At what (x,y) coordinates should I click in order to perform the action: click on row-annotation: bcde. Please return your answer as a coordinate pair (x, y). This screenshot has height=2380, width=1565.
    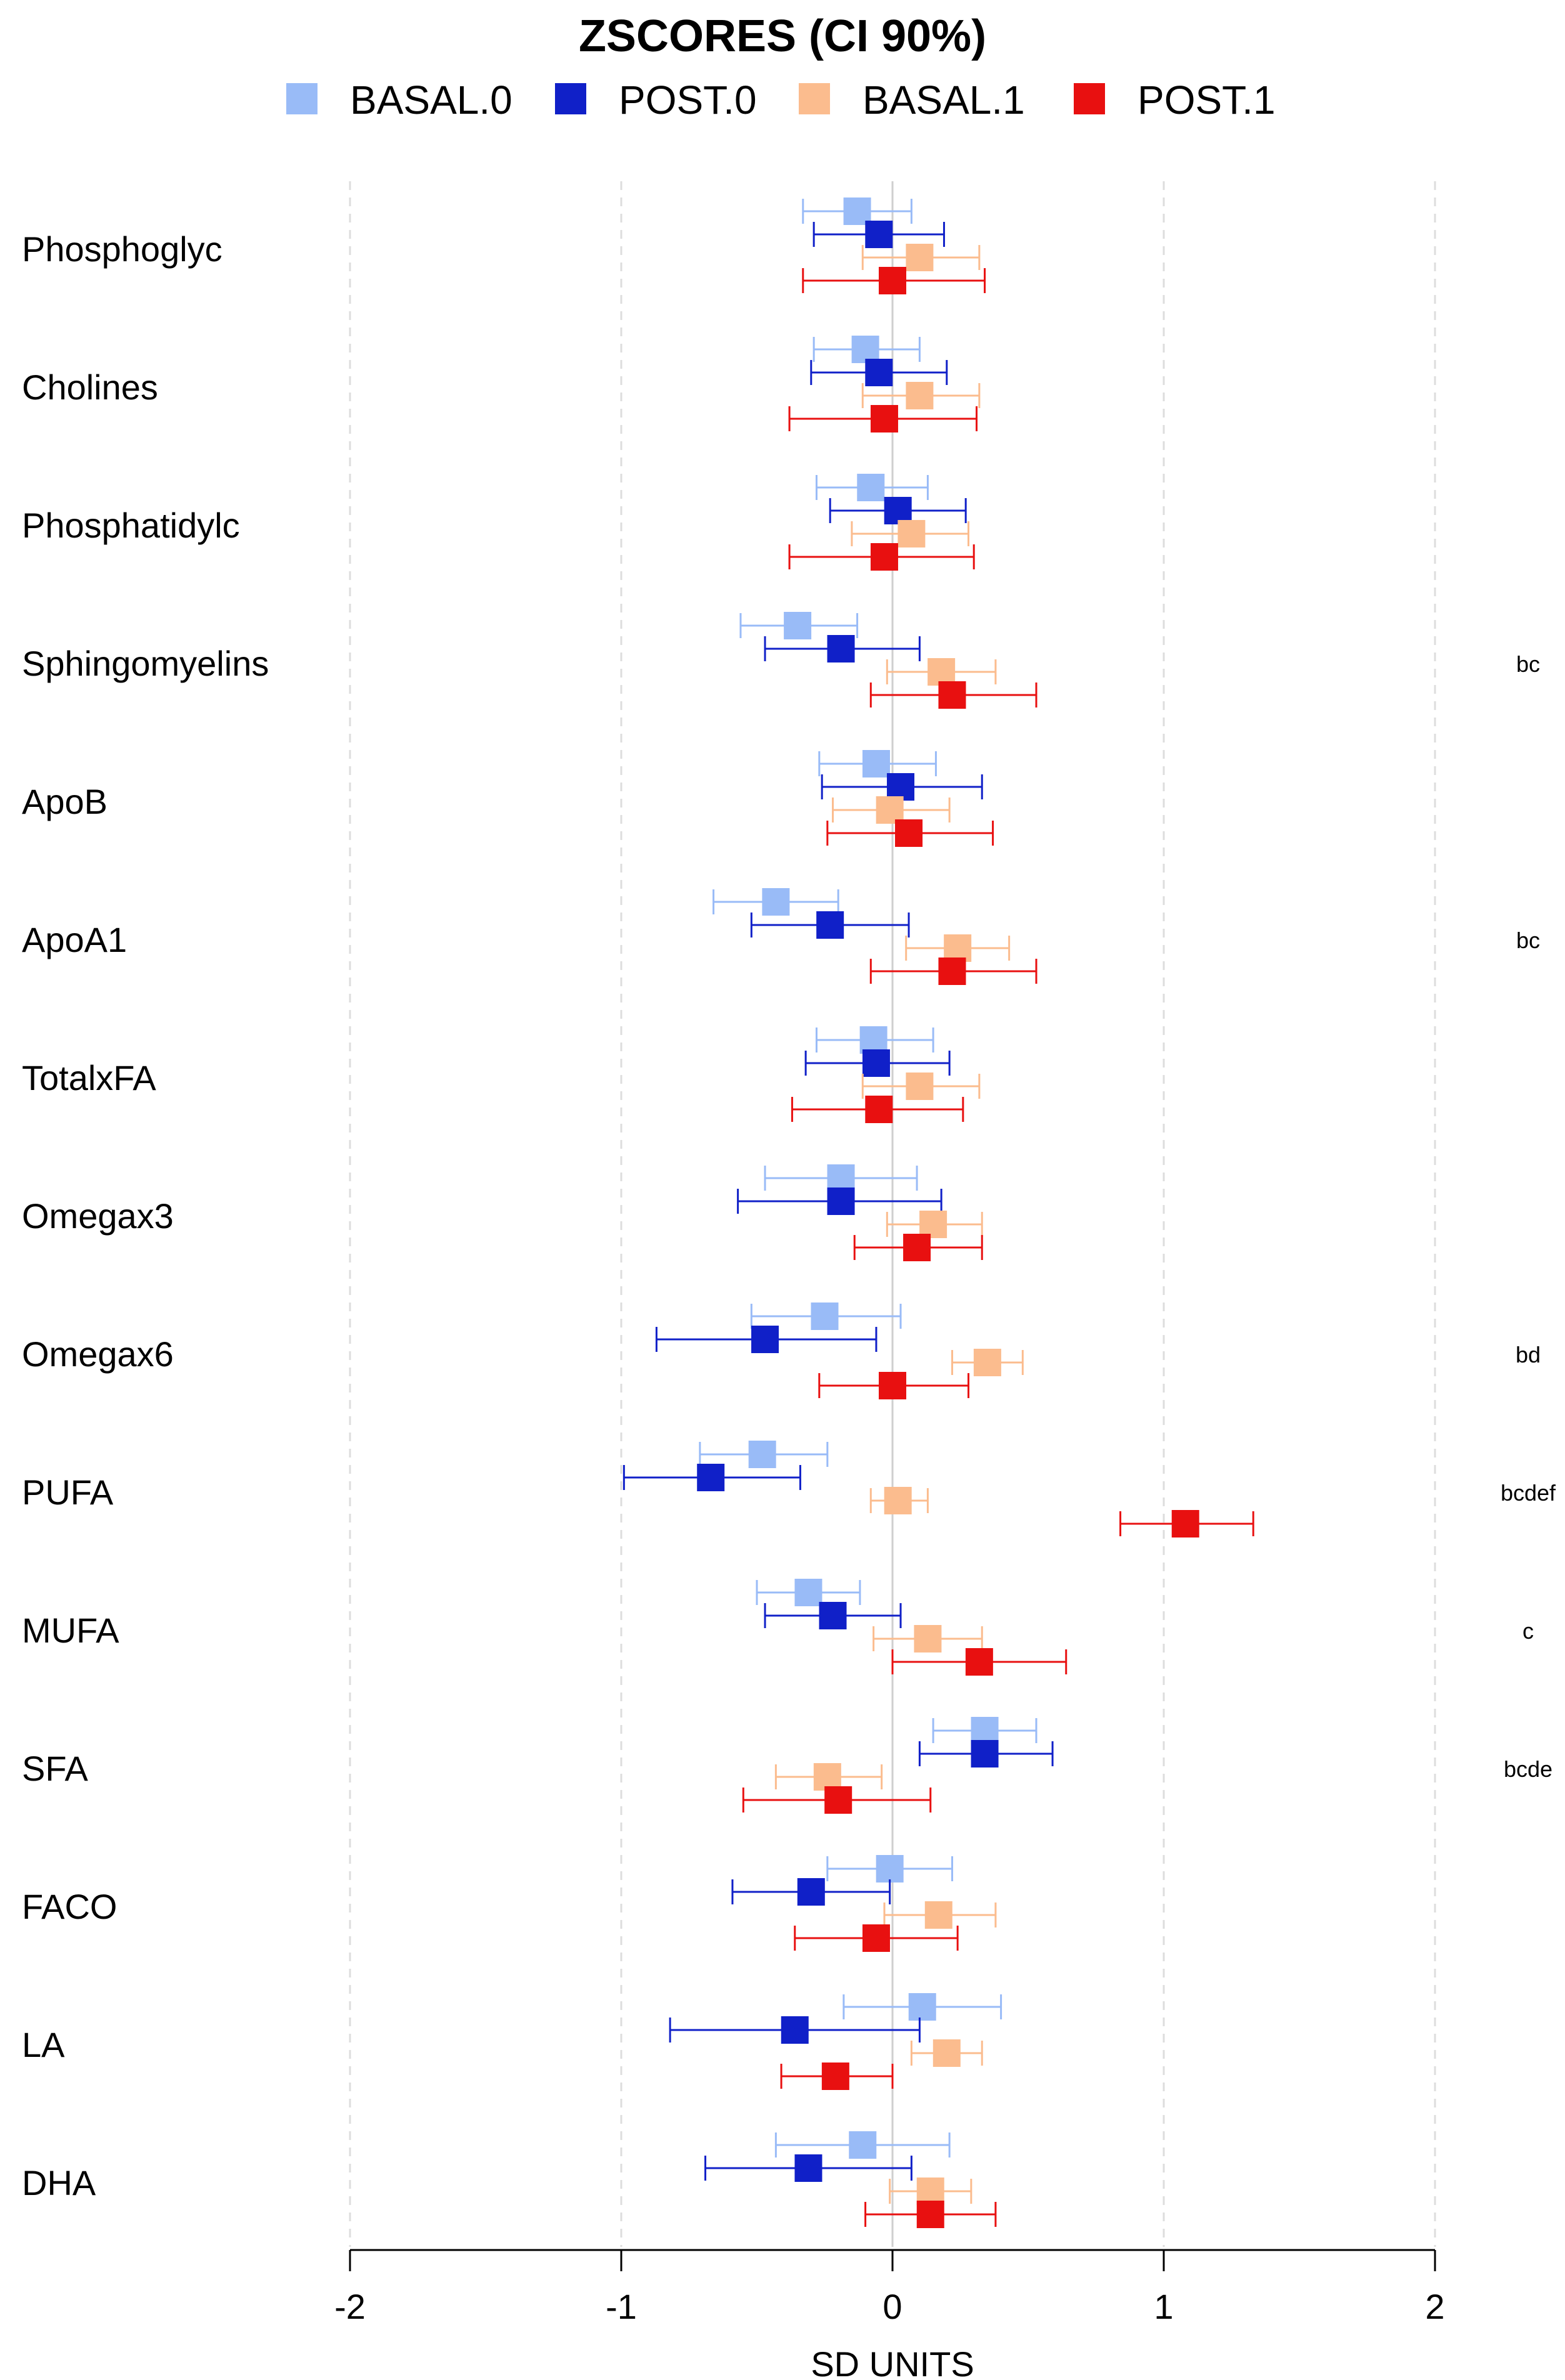
    Looking at the image, I should click on (1528, 1769).